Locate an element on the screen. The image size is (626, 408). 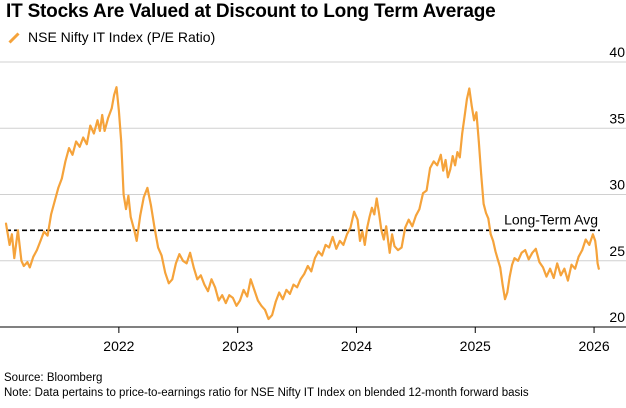
chart-legend: NSE Nifty IT Index (P/E Ratio) is located at coordinates (111, 37).